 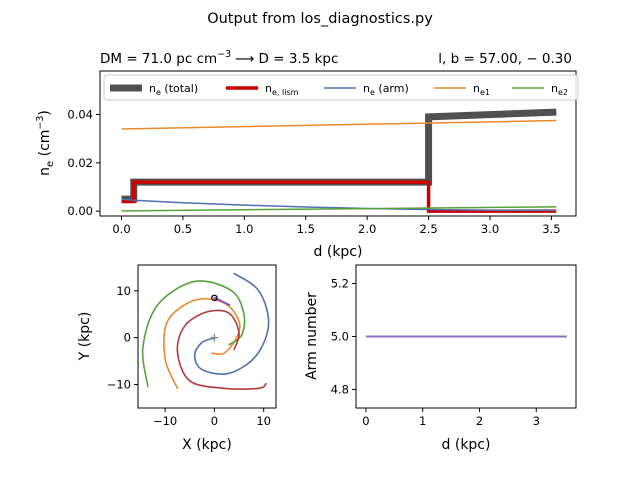 I want to click on legend-lism-main: n, so click(x=268, y=88).